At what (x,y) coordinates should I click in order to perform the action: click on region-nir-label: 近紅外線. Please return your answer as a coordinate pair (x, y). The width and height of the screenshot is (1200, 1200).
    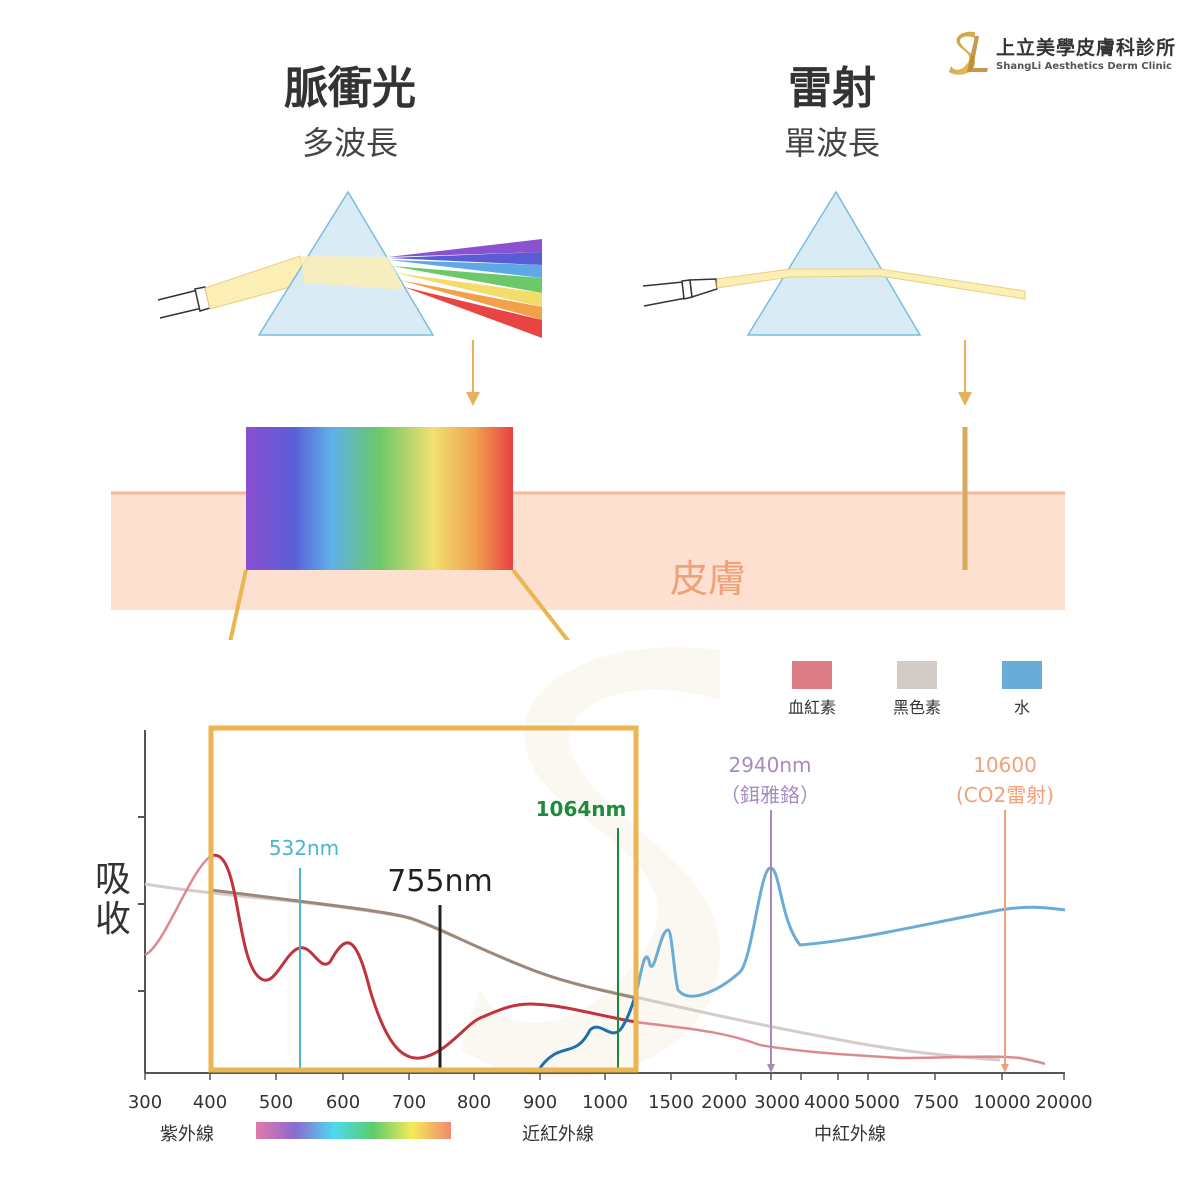
    Looking at the image, I should click on (558, 1134).